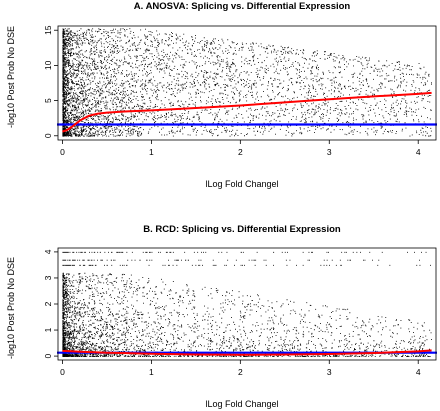 The image size is (440, 411). What do you see at coordinates (241, 184) in the screenshot?
I see `panel-a-xlabel: lLog Fold Changel` at bounding box center [241, 184].